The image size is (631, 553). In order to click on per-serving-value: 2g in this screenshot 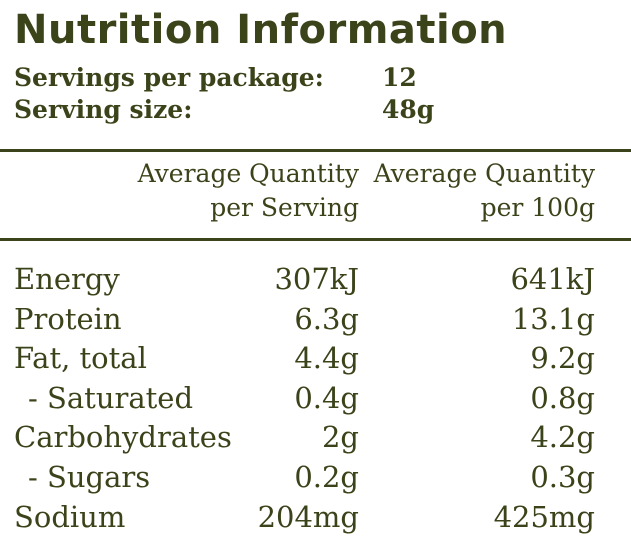, I will do `click(340, 437)`.